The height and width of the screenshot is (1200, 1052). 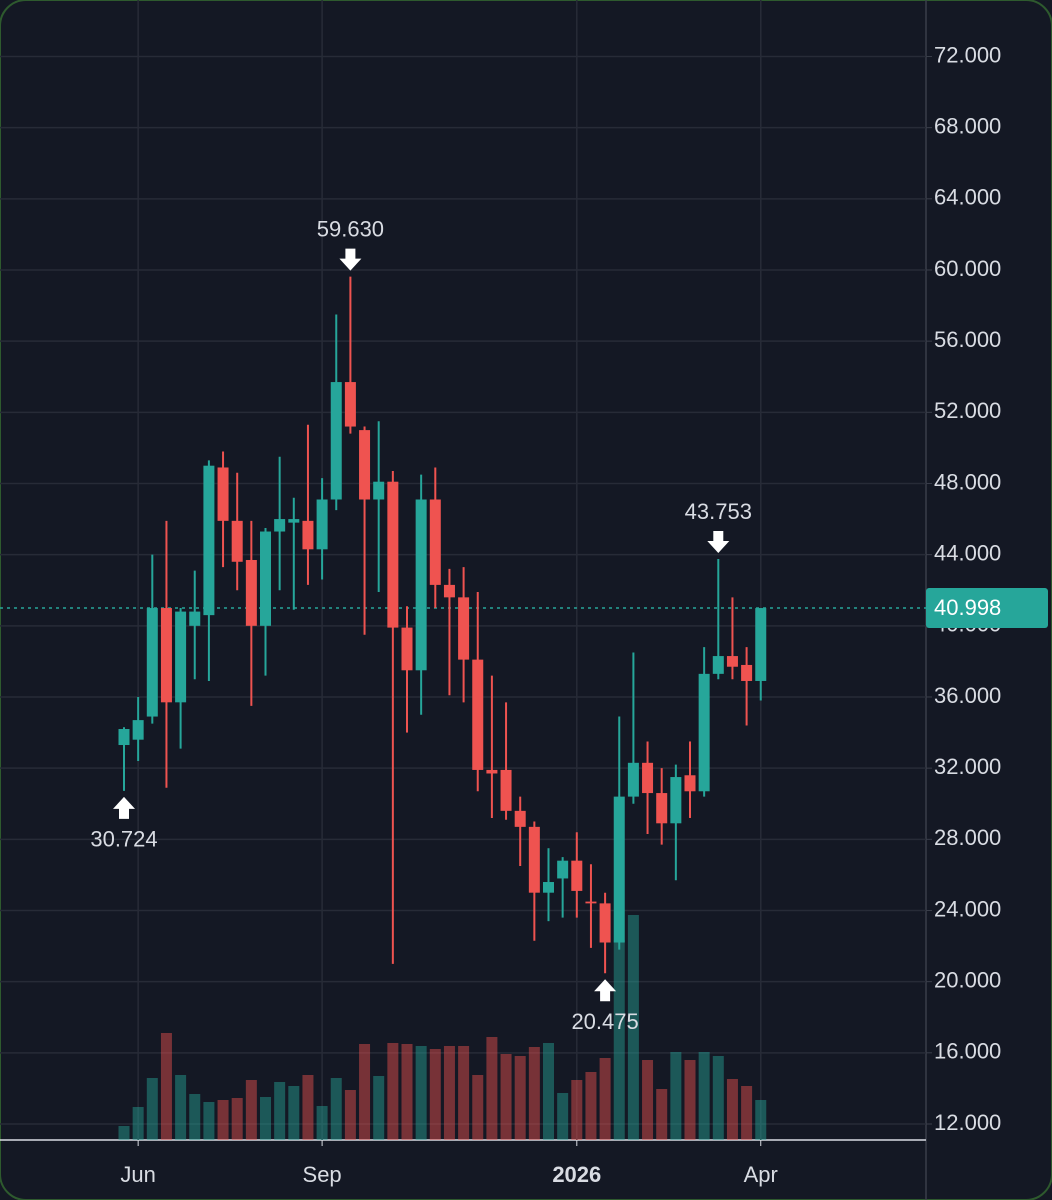 I want to click on y-tick-label: 12.000, so click(x=967, y=1122).